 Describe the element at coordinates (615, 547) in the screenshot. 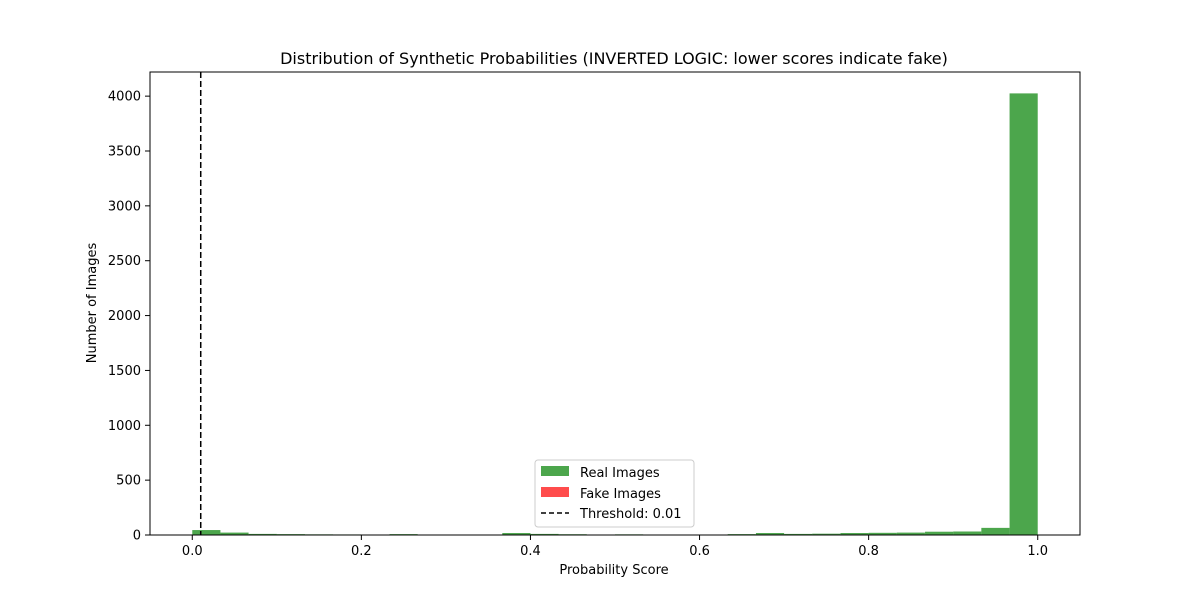

I see `x-axis: 0.0 0.2 0.4 0.6 0.8 1.0` at that location.